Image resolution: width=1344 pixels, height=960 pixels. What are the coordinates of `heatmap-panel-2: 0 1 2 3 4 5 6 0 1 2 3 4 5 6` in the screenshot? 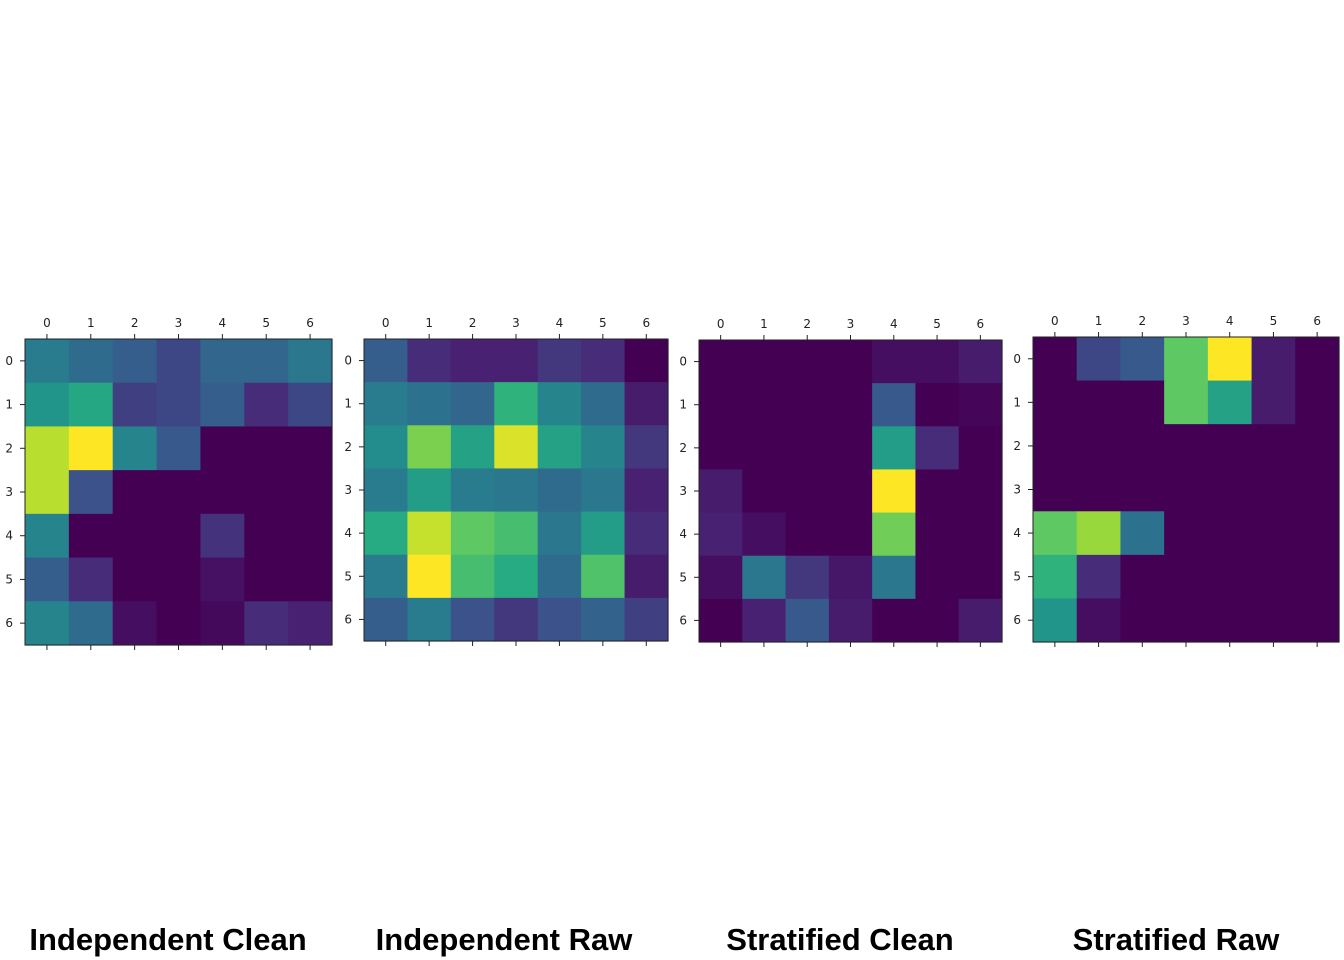 It's located at (841, 482).